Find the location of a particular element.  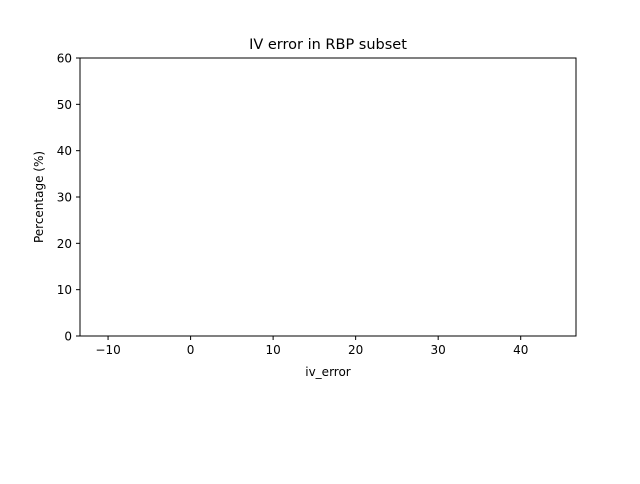

chart-title: IV error in RBP subset is located at coordinates (328, 45).